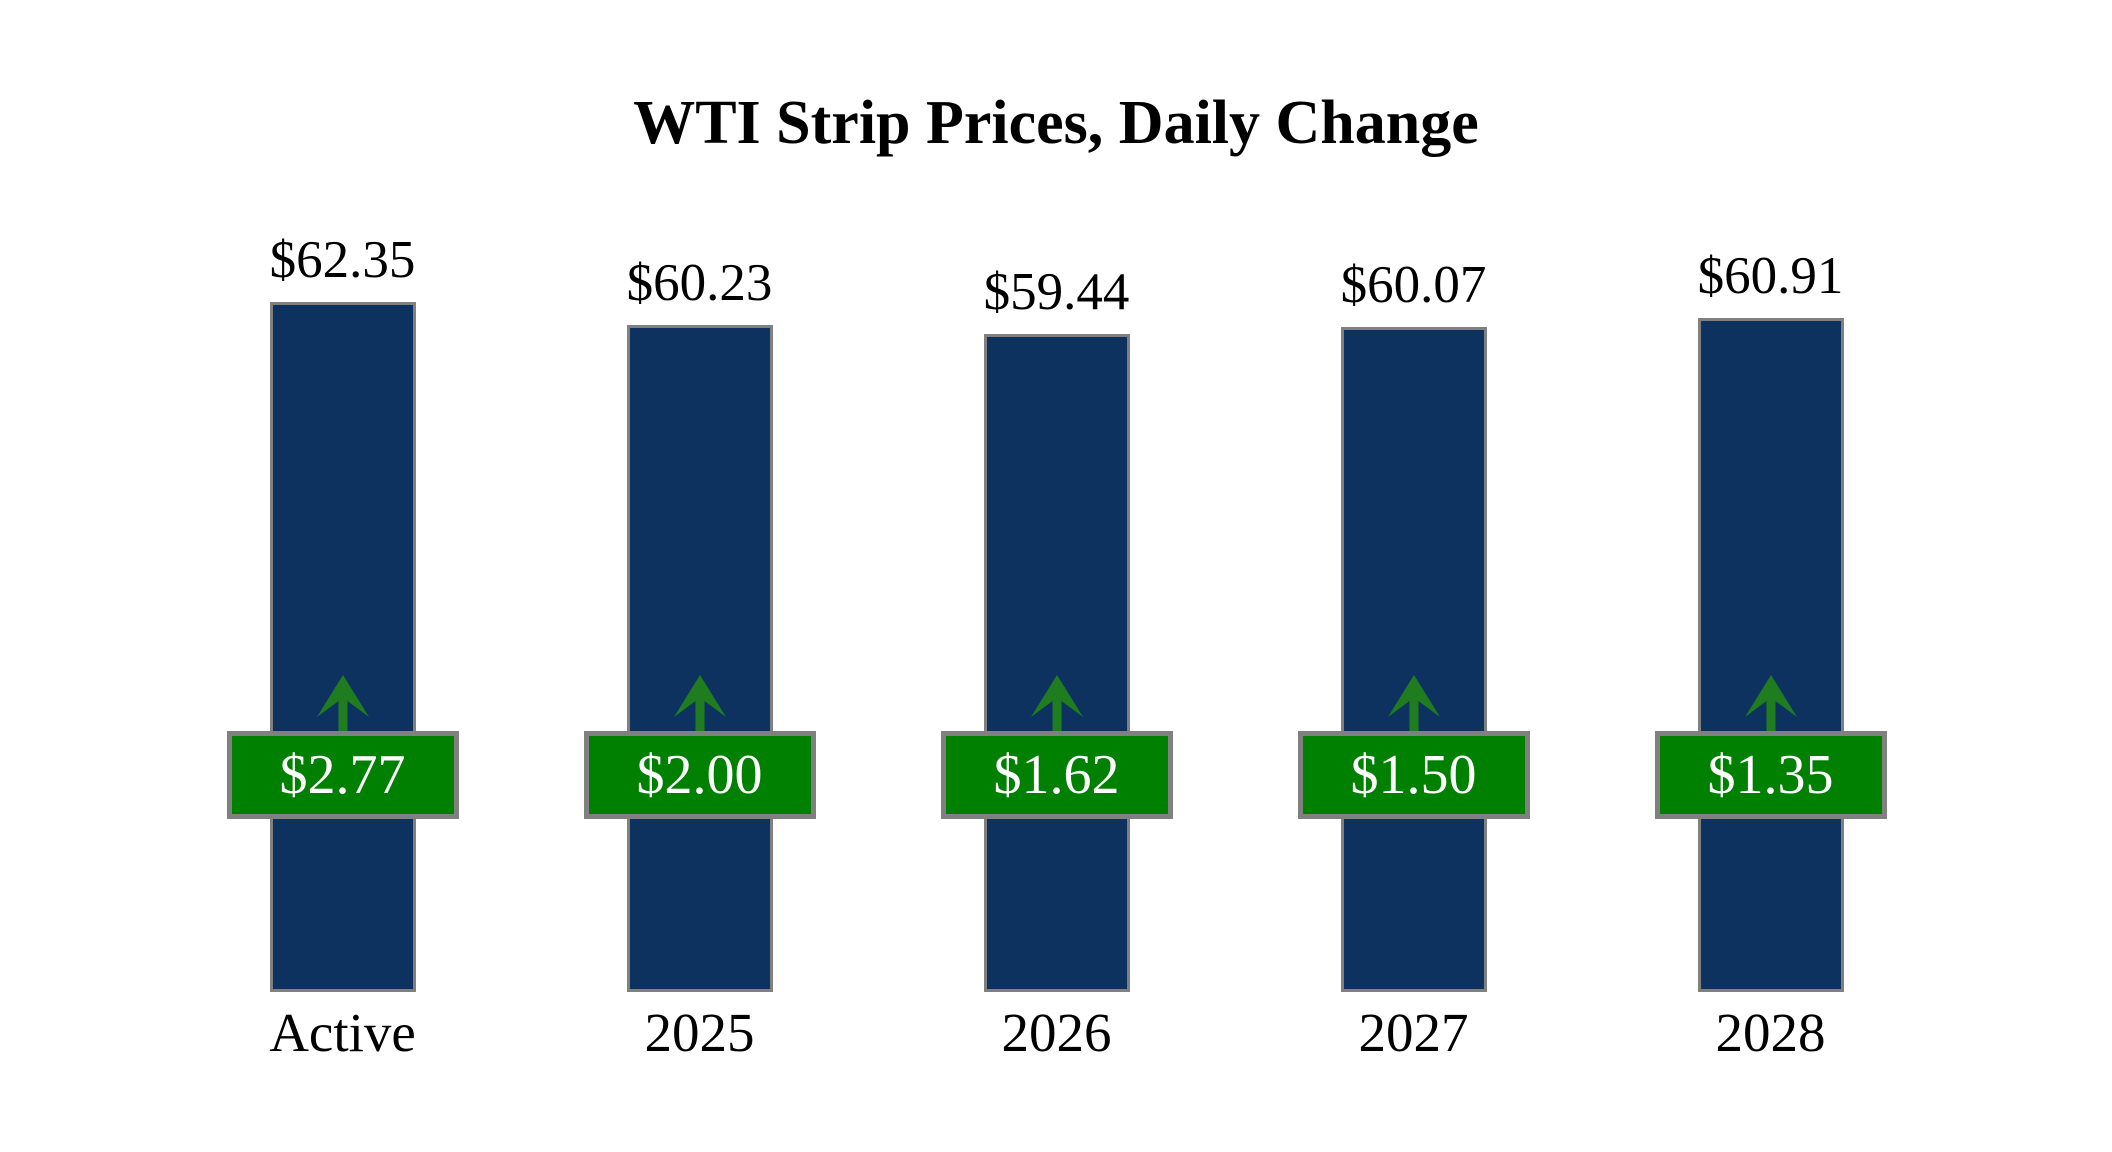 The image size is (2112, 1152). Describe the element at coordinates (1056, 1032) in the screenshot. I see `category-label: 2026` at that location.